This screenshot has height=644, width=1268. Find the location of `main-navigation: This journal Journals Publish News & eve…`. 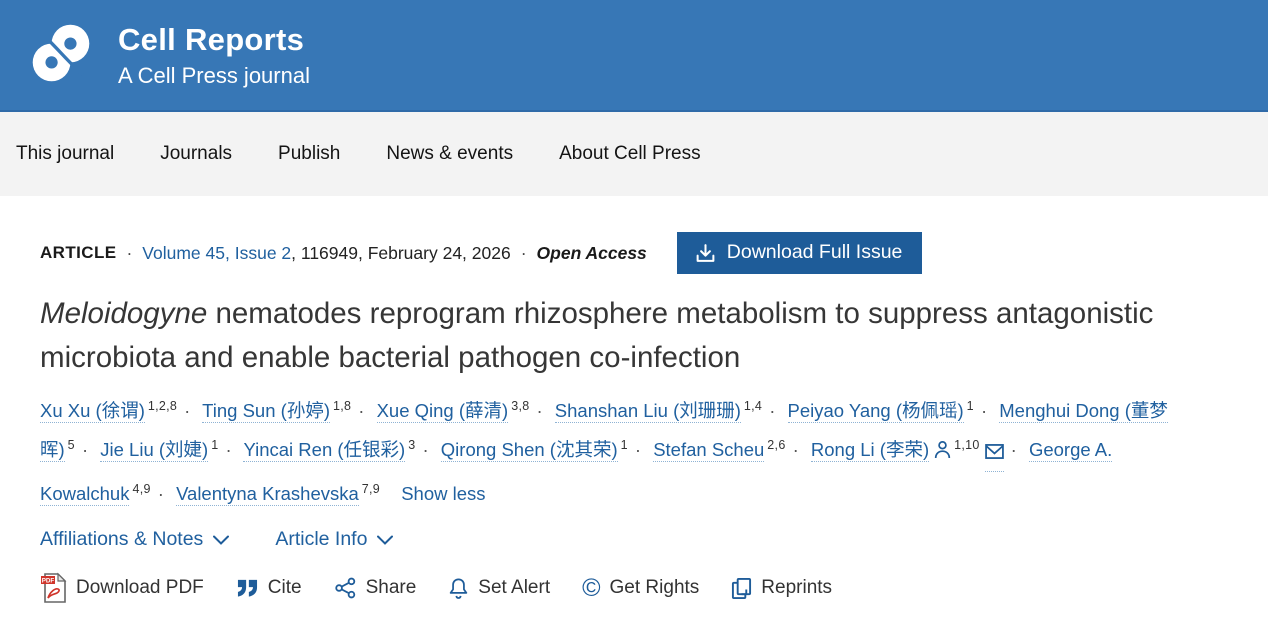

main-navigation: This journal Journals Publish News & eve… is located at coordinates (634, 154).